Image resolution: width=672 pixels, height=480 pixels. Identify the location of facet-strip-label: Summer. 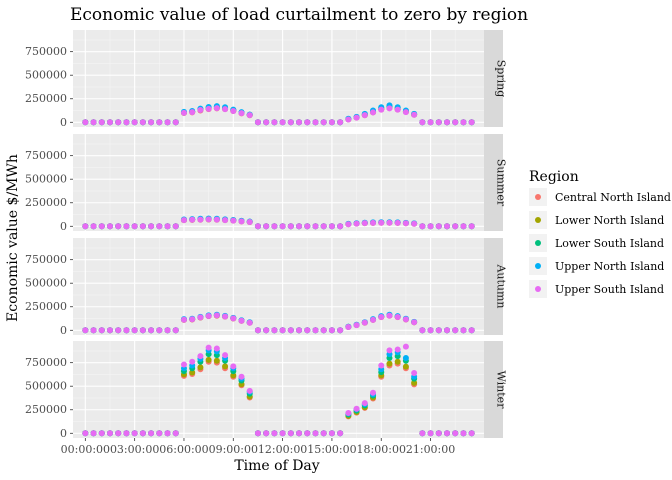
(501, 183).